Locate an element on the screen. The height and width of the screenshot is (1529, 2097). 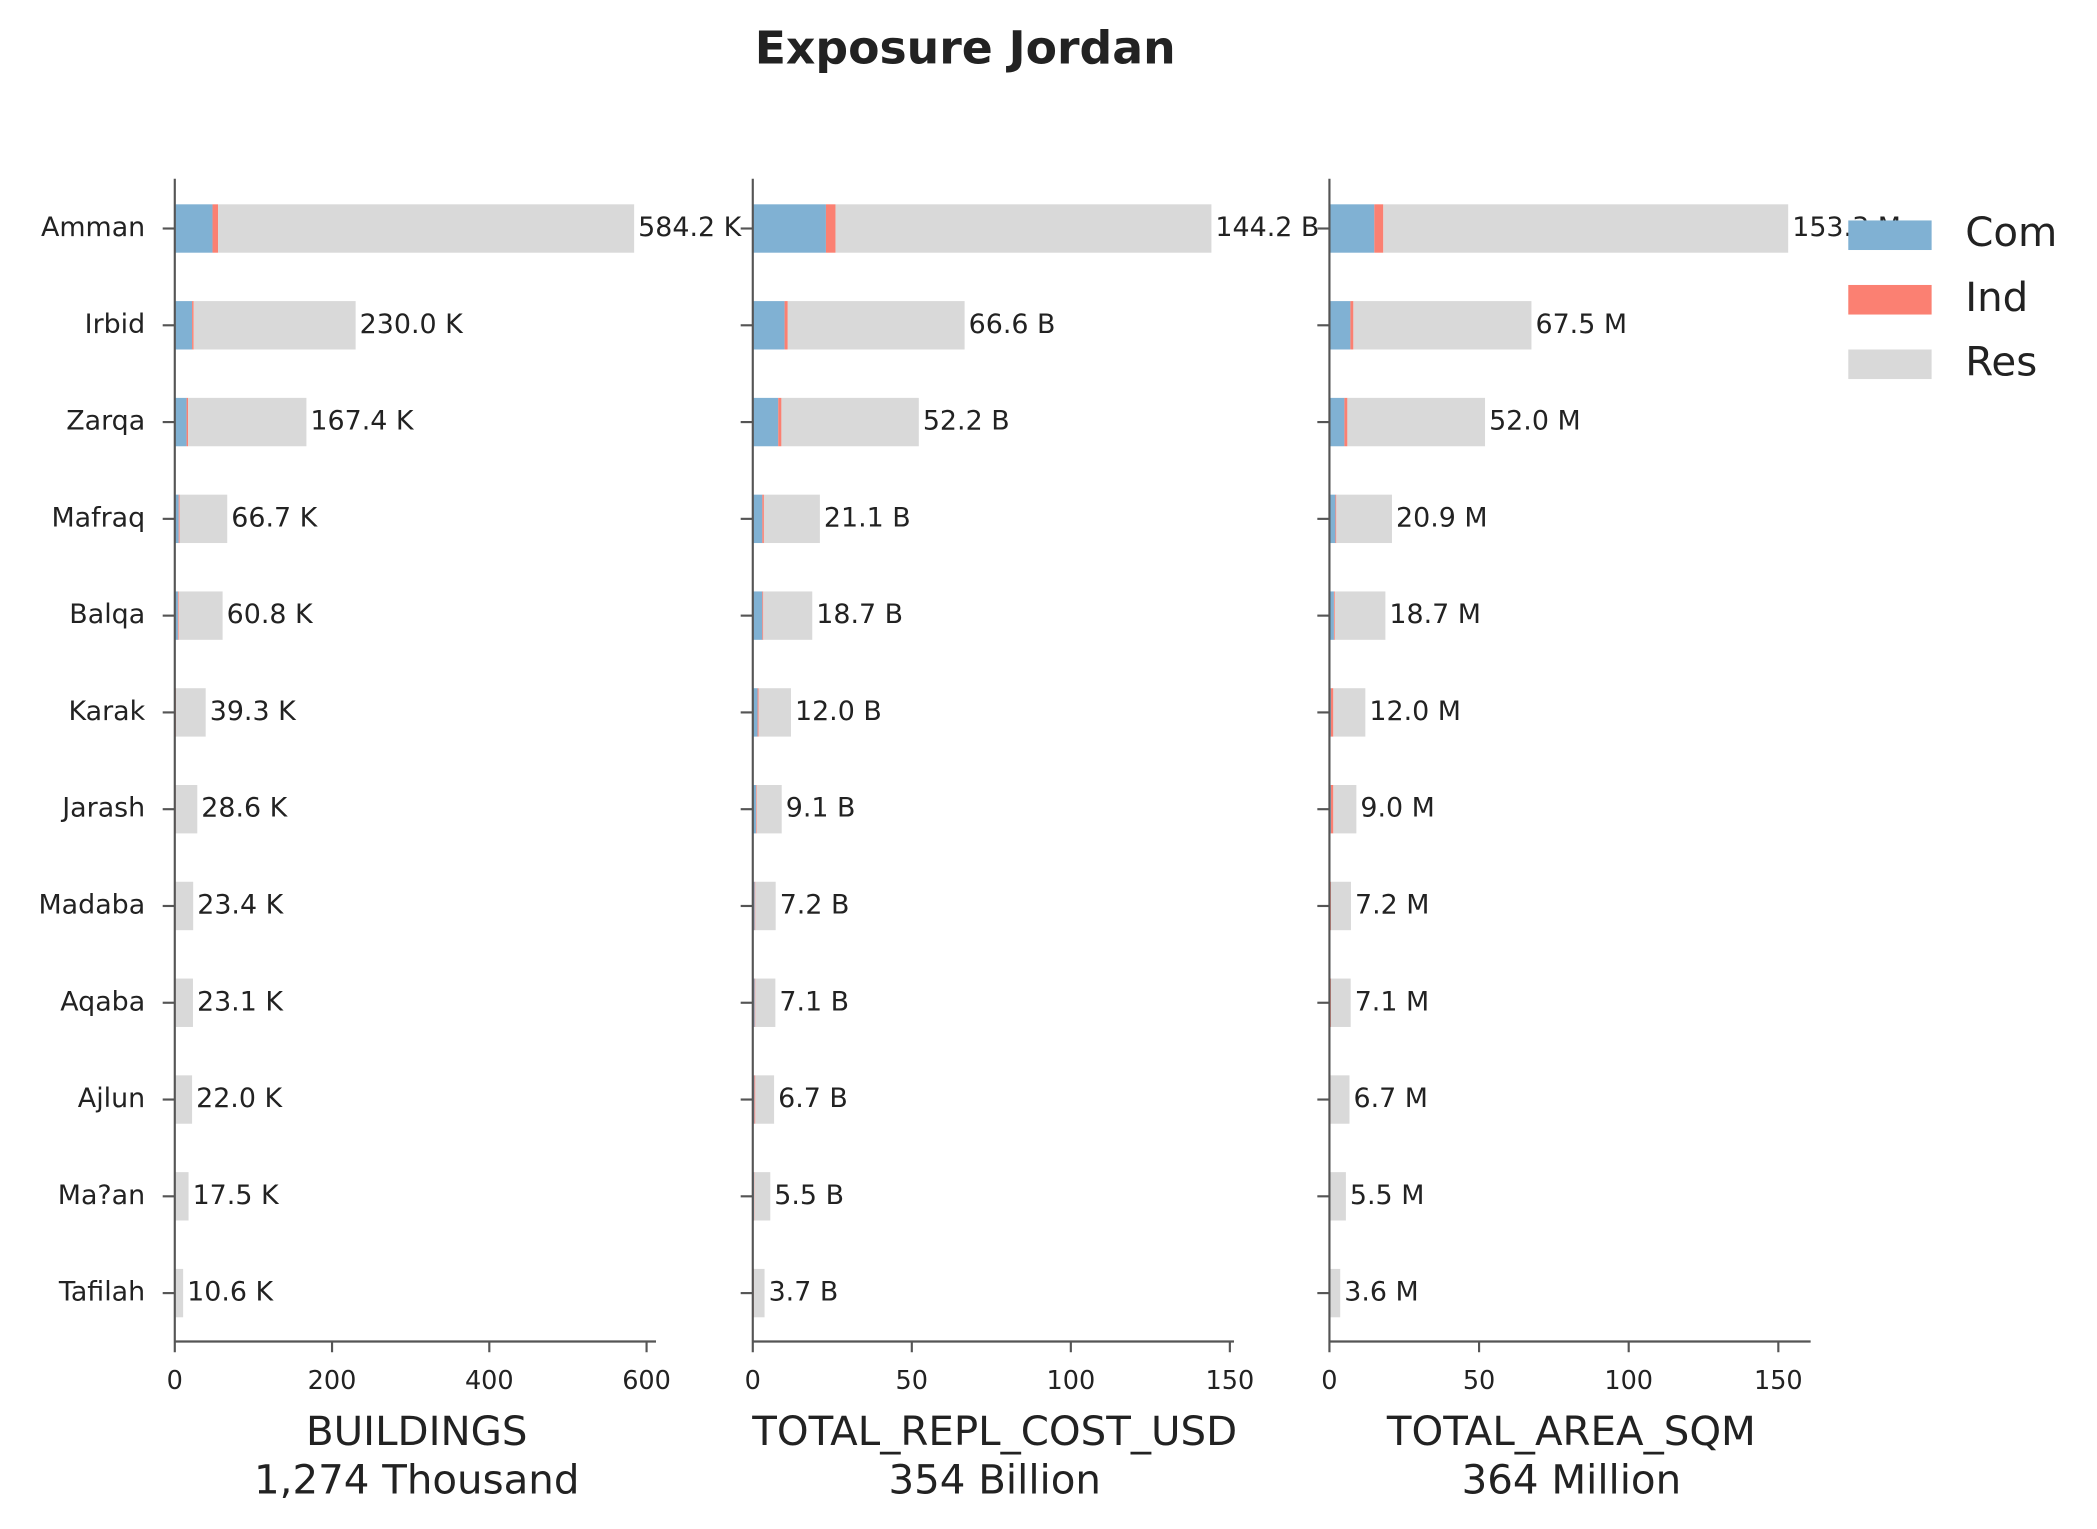
value-label: 9.1 B is located at coordinates (821, 808).